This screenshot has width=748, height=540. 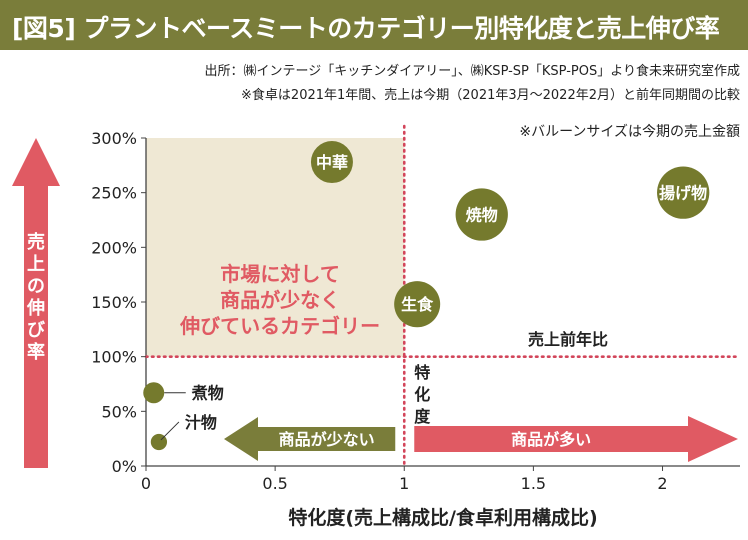 What do you see at coordinates (36, 242) in the screenshot?
I see `y-axis-label-char: 売` at bounding box center [36, 242].